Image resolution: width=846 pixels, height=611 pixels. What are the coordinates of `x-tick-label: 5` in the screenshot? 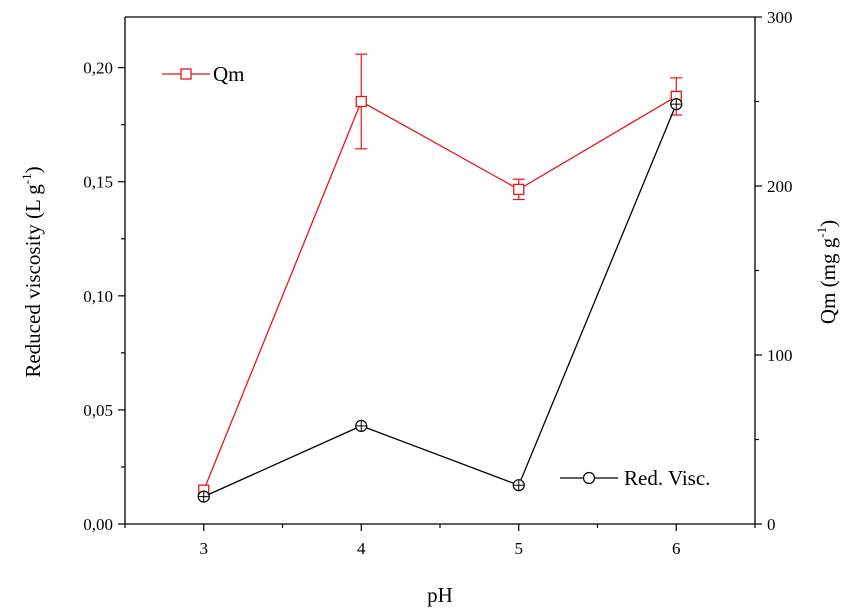 It's located at (519, 548).